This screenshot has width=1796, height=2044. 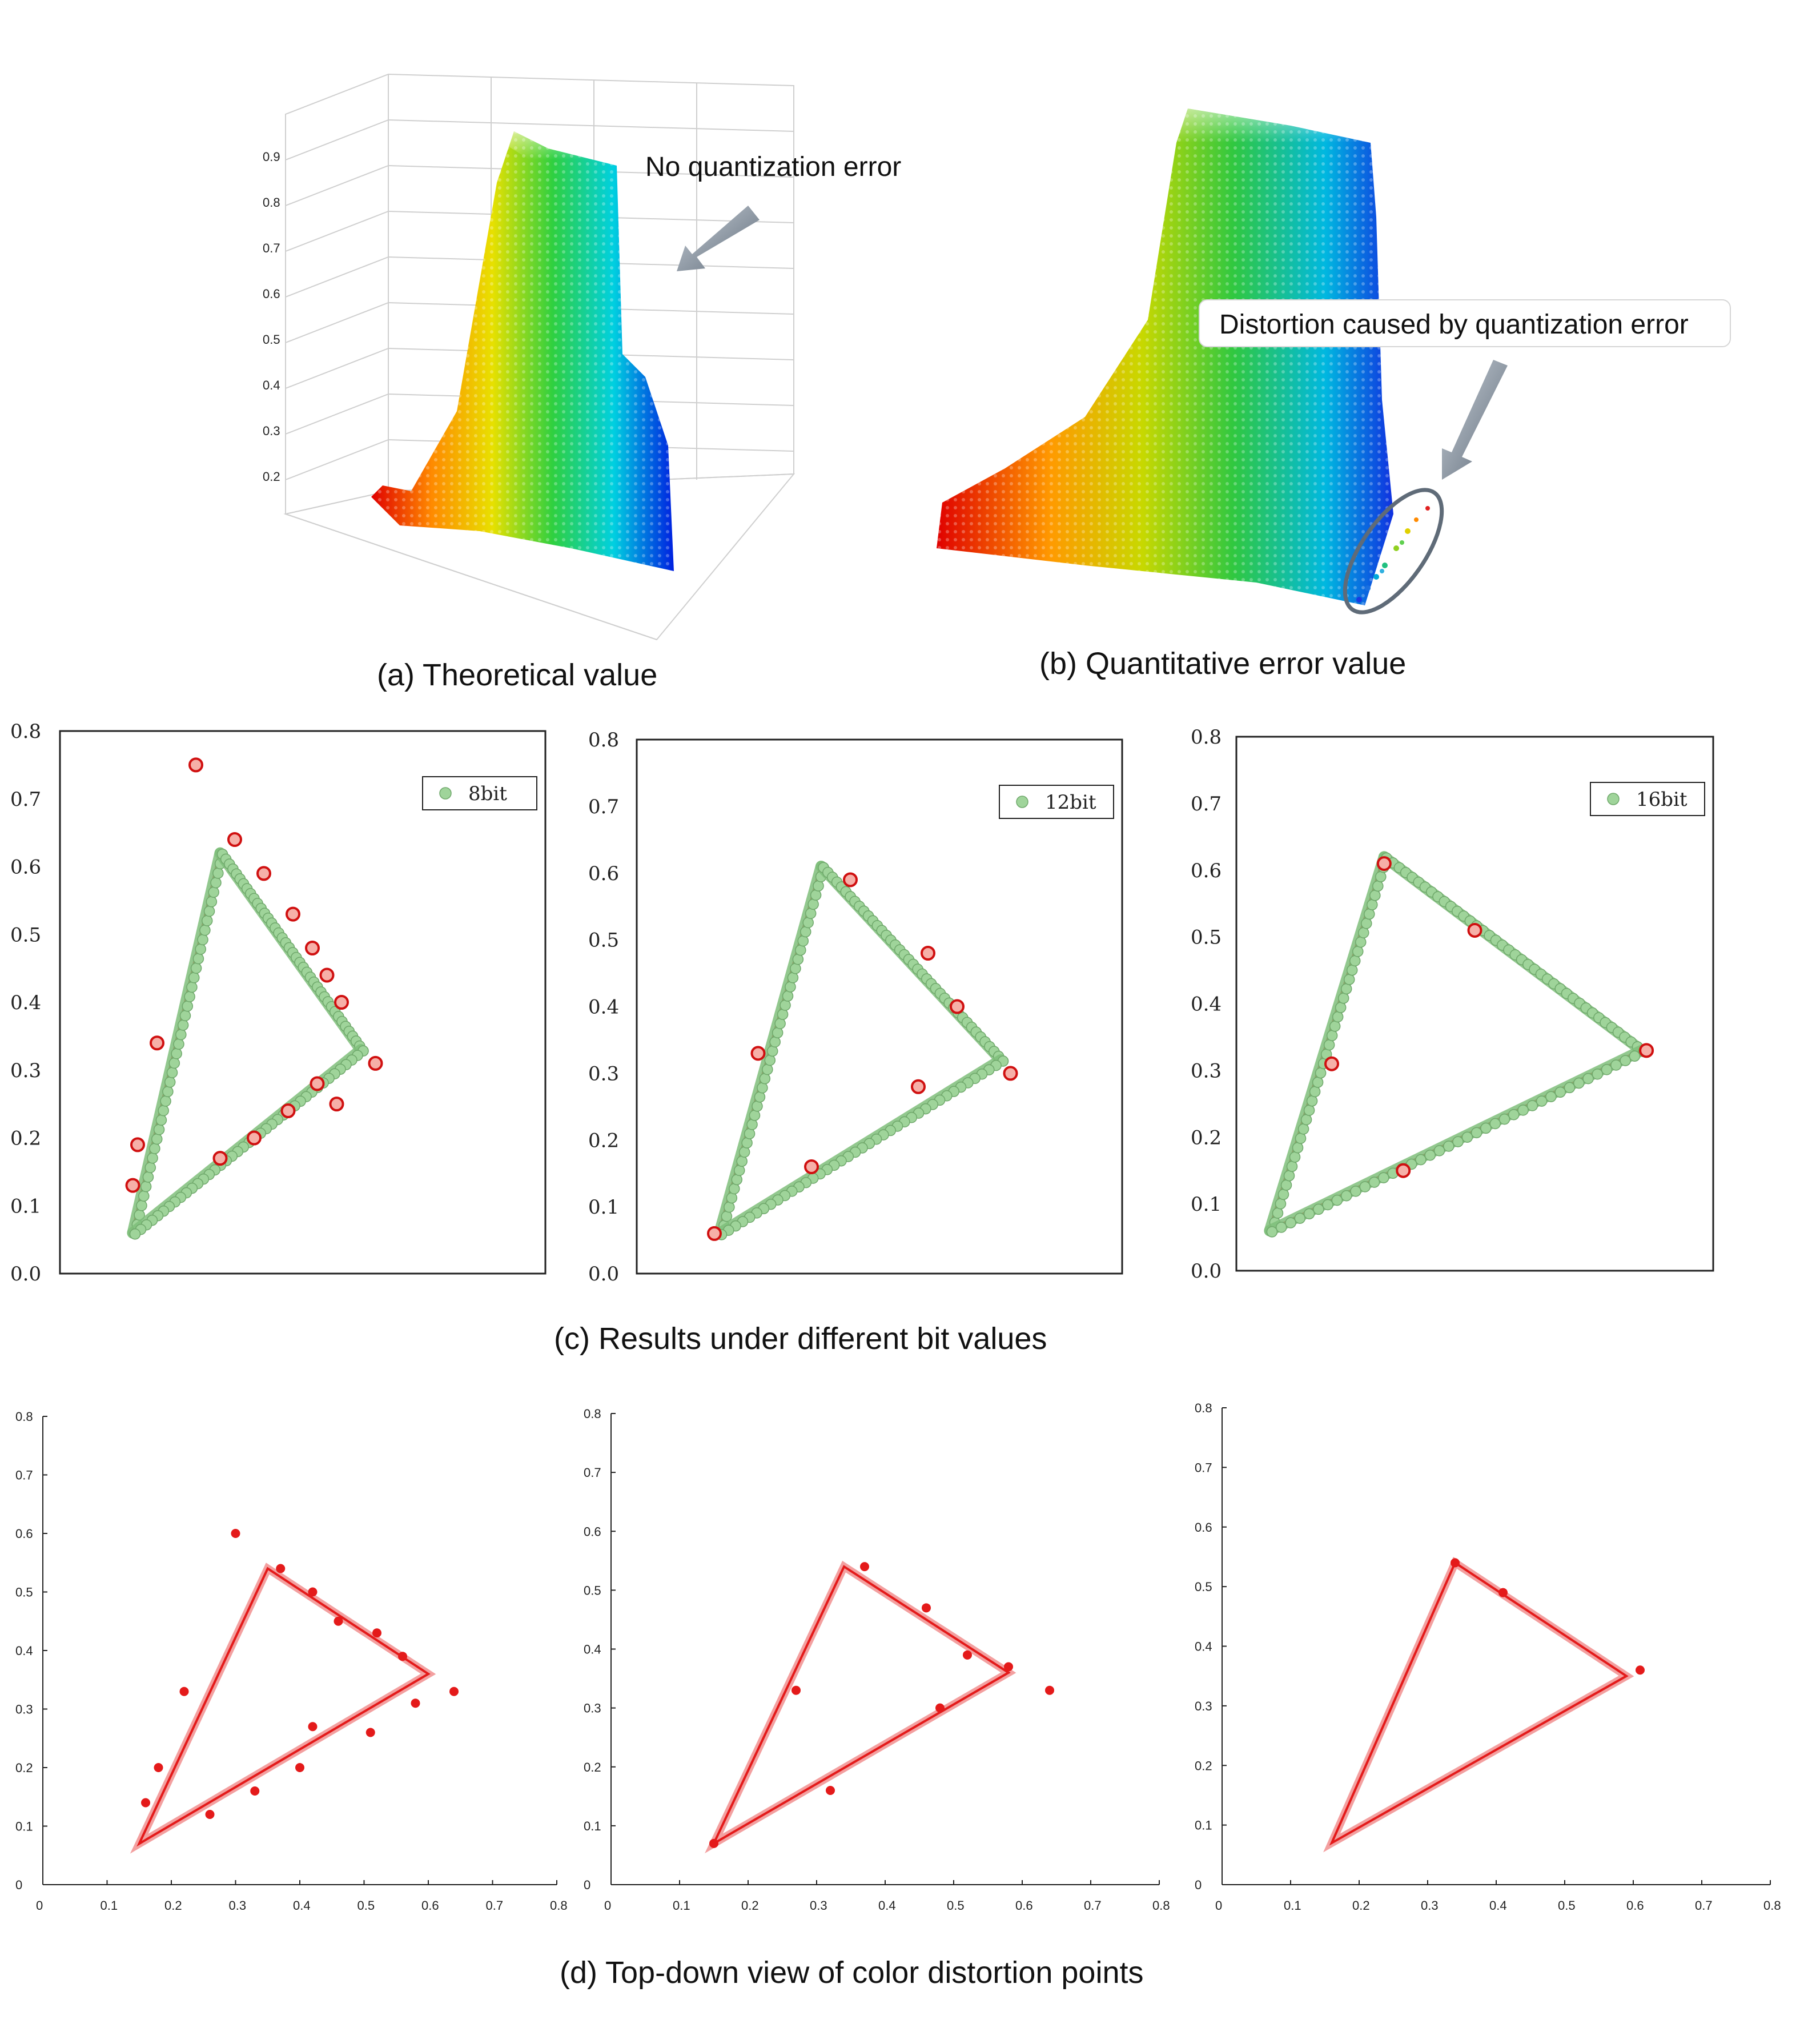 I want to click on x-tick-label: 0.3, so click(x=238, y=1905).